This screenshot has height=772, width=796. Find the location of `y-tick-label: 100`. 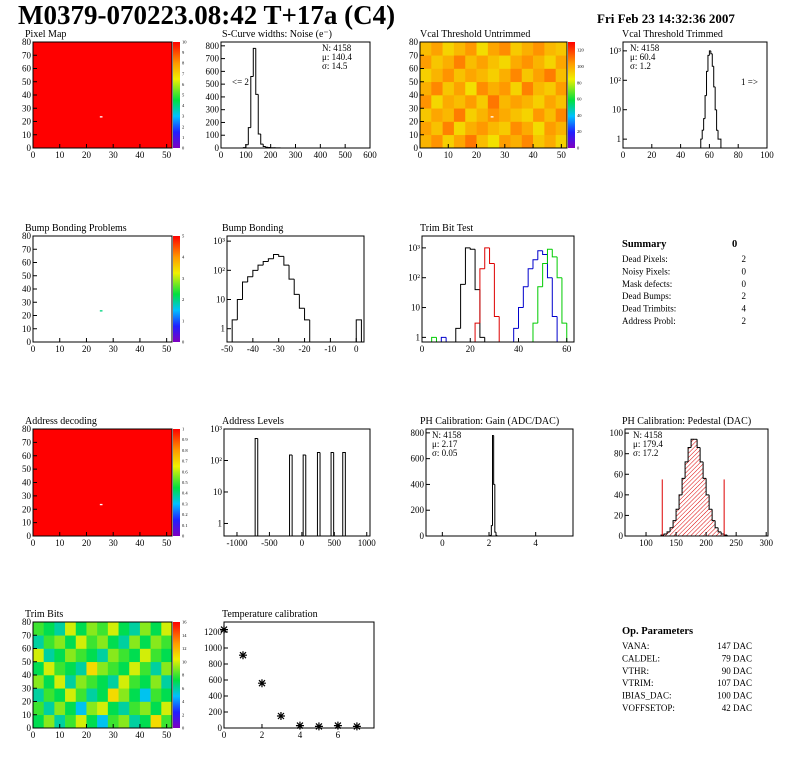

y-tick-label: 100 is located at coordinates (617, 433).